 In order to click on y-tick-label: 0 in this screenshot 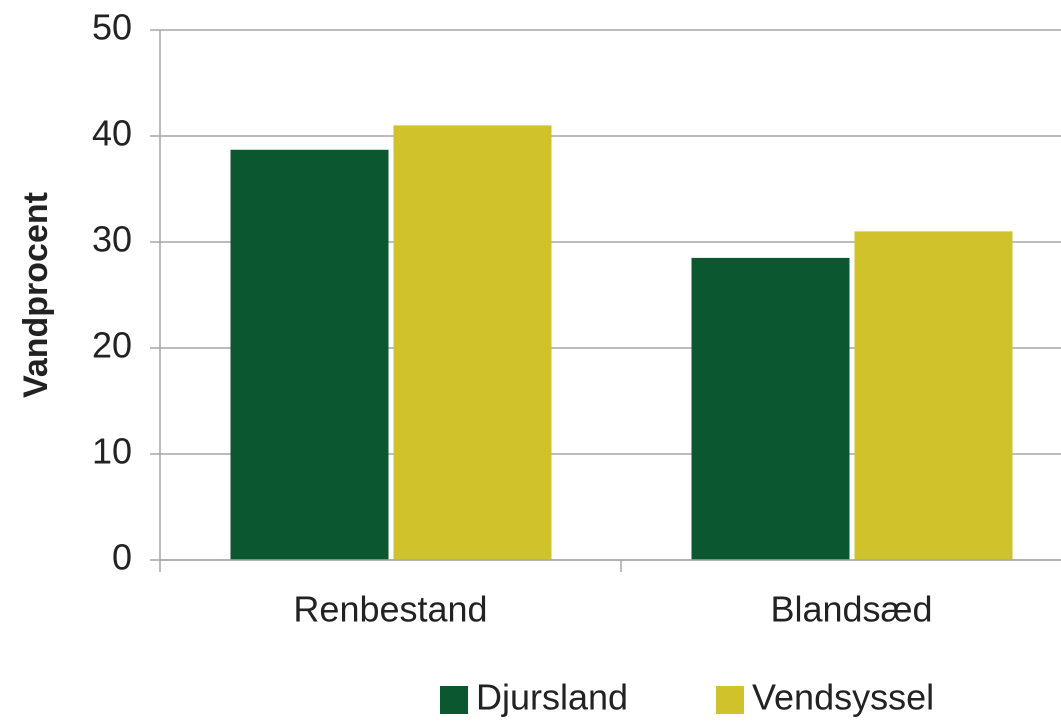, I will do `click(122, 557)`.